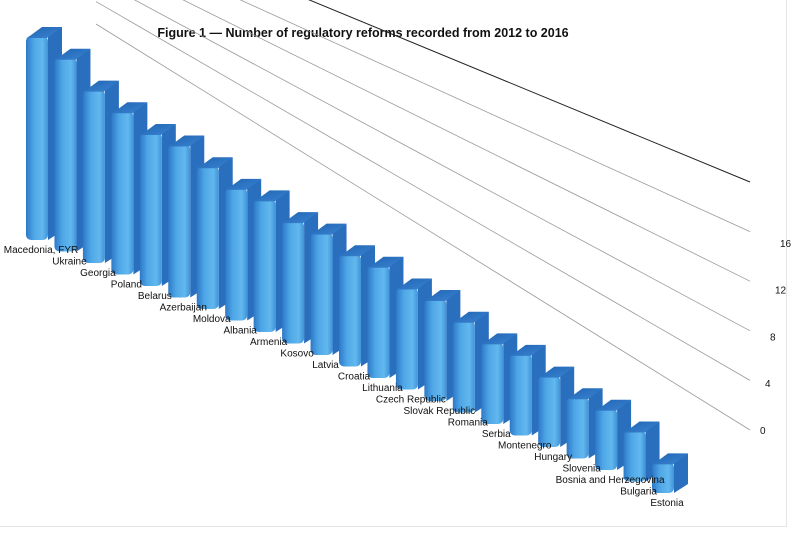 The width and height of the screenshot is (794, 536). What do you see at coordinates (297, 354) in the screenshot?
I see `category-label: Kosovo` at bounding box center [297, 354].